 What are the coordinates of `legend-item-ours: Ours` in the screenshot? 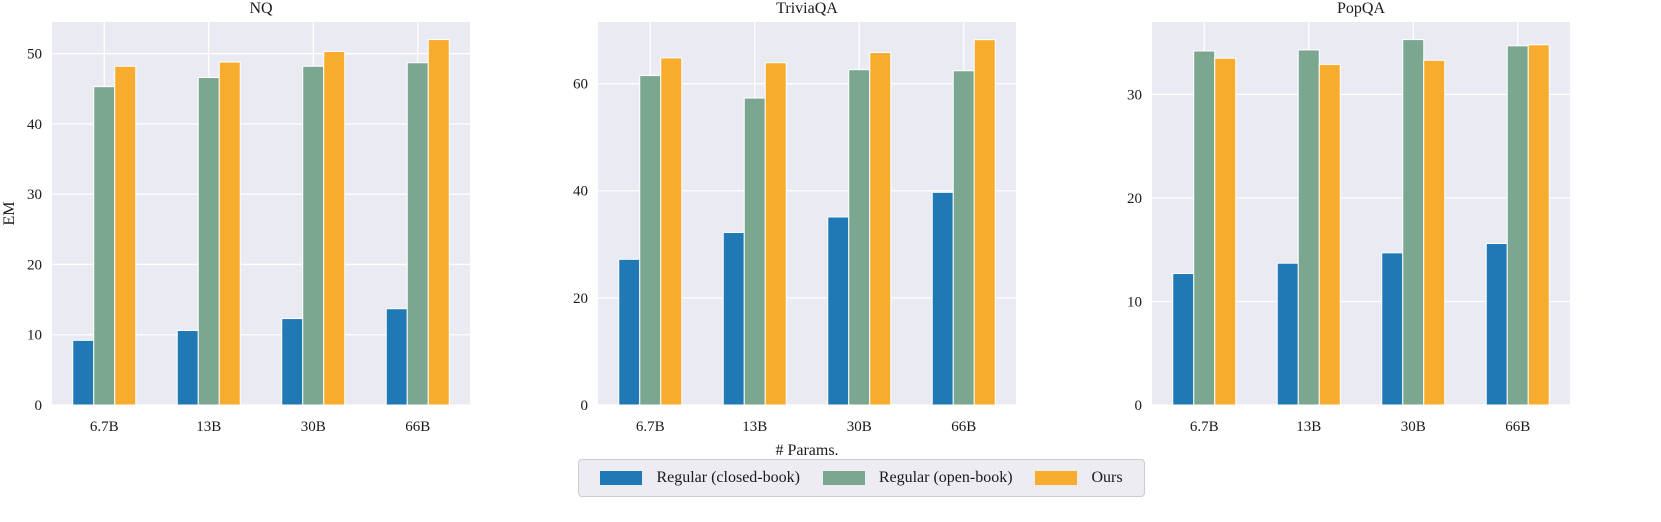 It's located at (1079, 478).